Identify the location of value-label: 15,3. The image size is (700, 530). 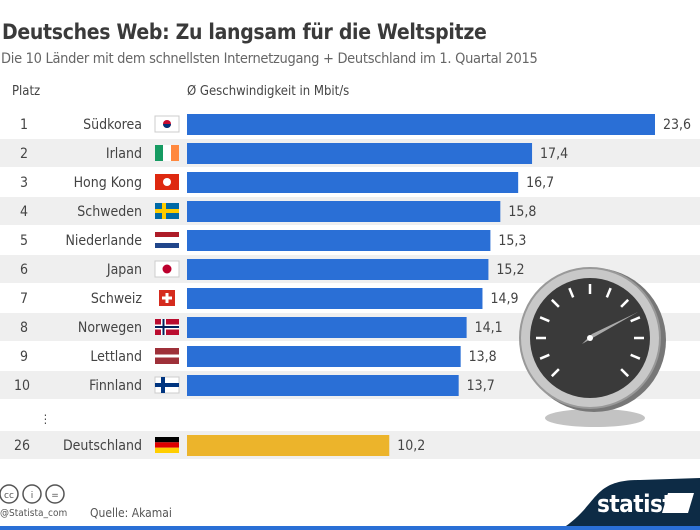
(512, 241).